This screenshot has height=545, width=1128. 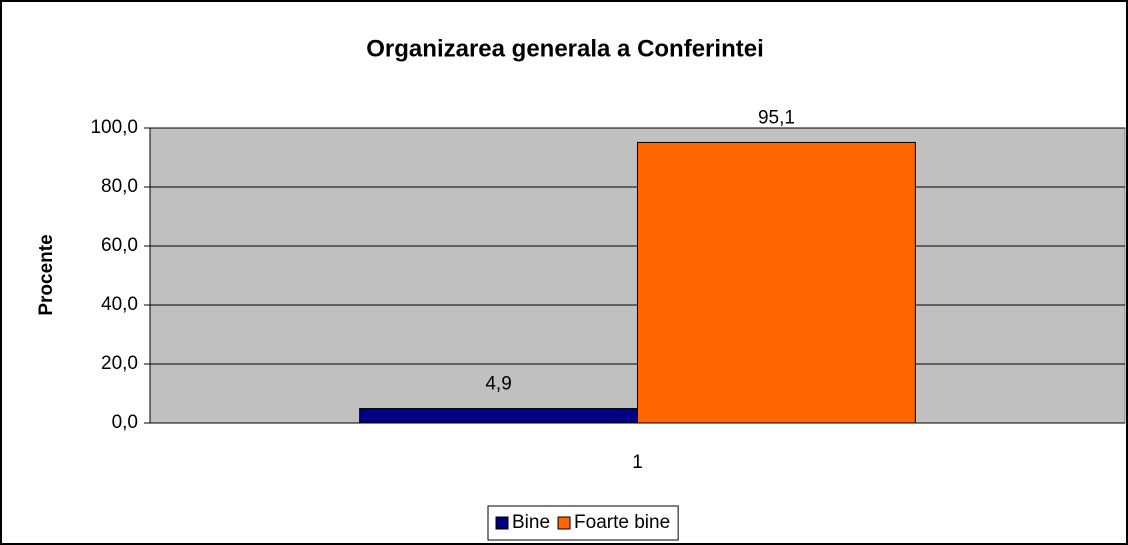 I want to click on y-tick-label: 20,0, so click(x=119, y=363).